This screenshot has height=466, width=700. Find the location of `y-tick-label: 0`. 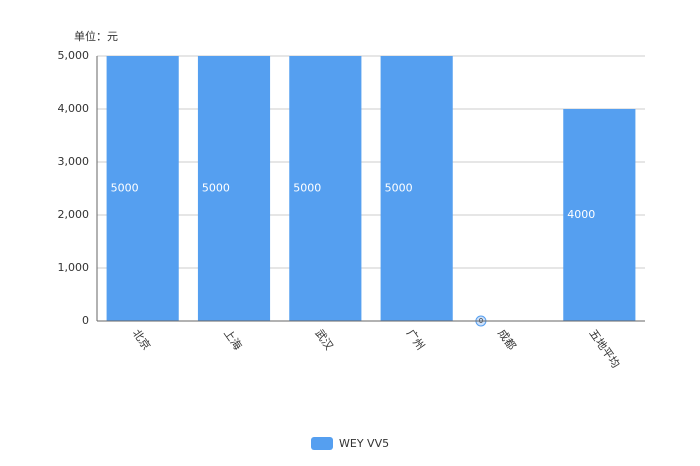

y-tick-label: 0 is located at coordinates (85, 320).